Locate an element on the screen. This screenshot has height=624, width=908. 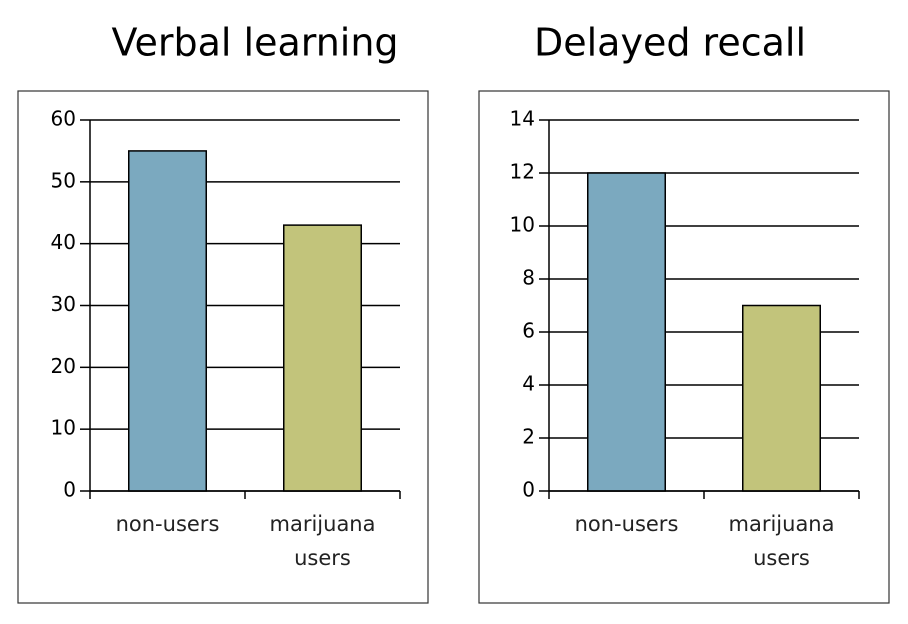
y-tick-label: 4 is located at coordinates (528, 384).